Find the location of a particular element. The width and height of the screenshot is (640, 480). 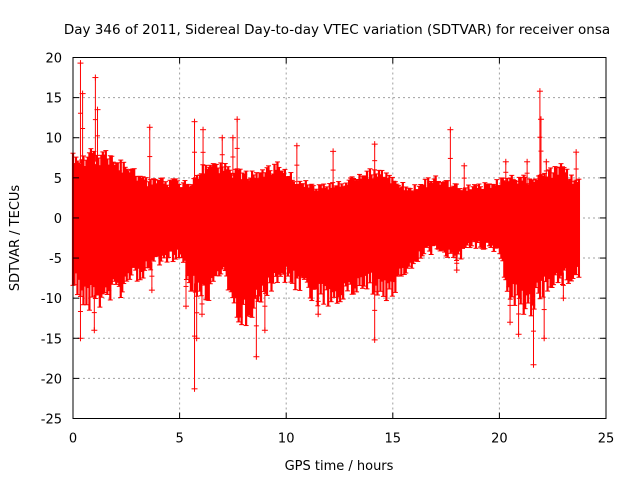

x-tick-label: 25 is located at coordinates (606, 439).